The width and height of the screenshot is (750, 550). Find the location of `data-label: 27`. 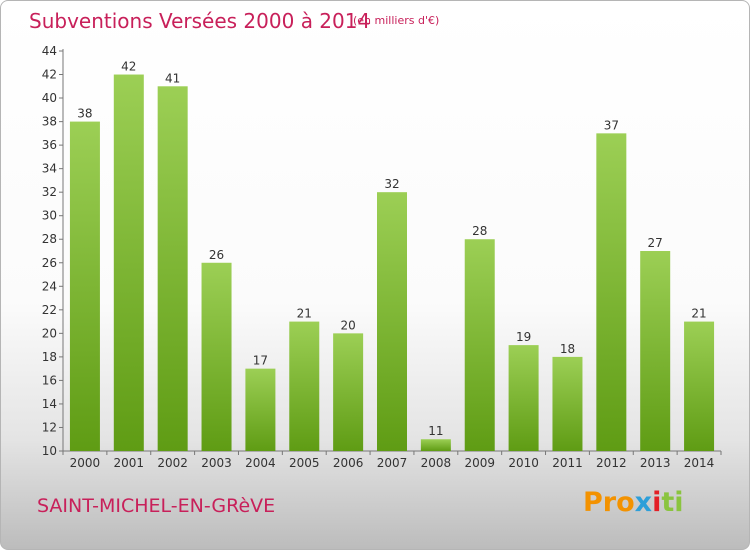

data-label: 27 is located at coordinates (655, 243).